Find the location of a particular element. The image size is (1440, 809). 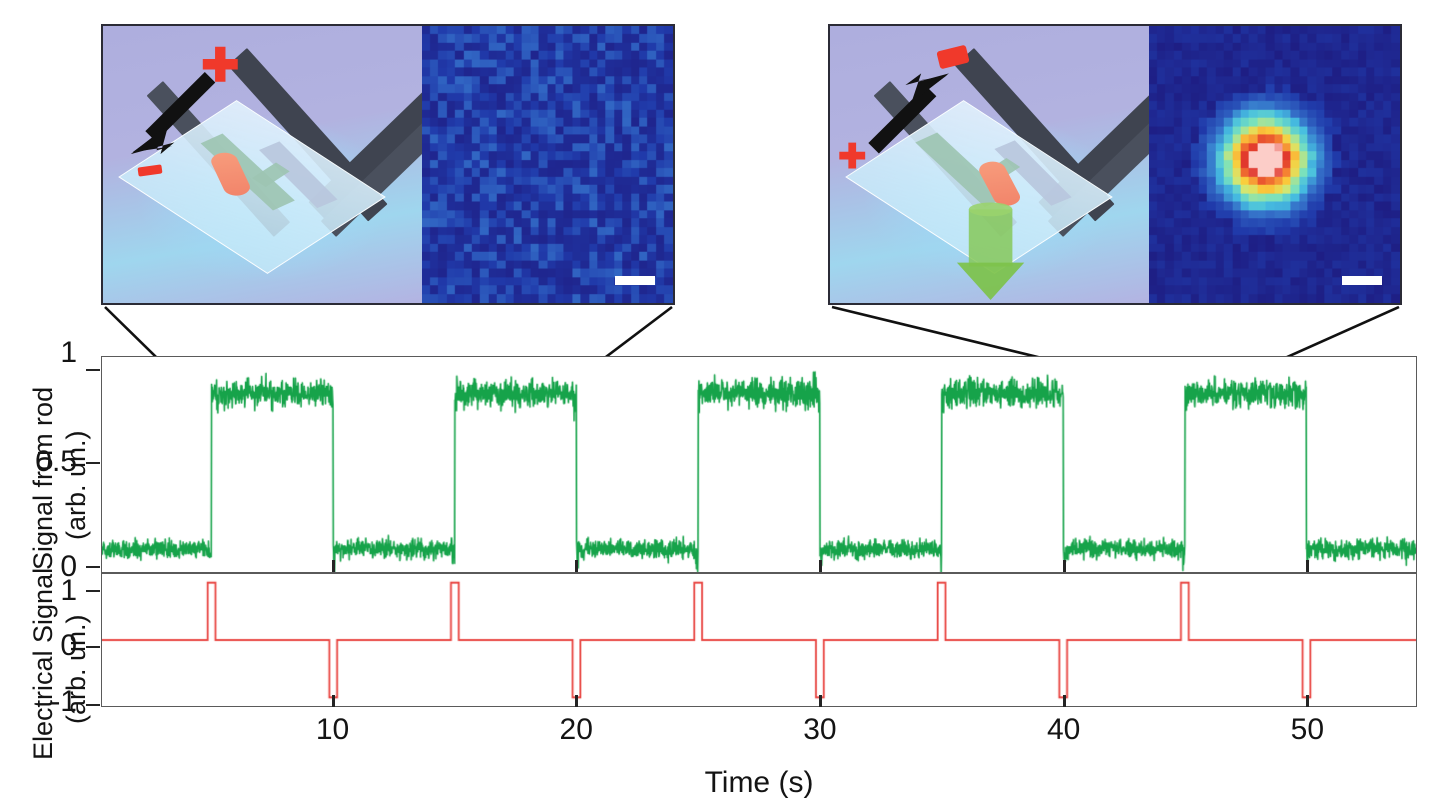

x-tick-label-40: 40 is located at coordinates (1063, 729).